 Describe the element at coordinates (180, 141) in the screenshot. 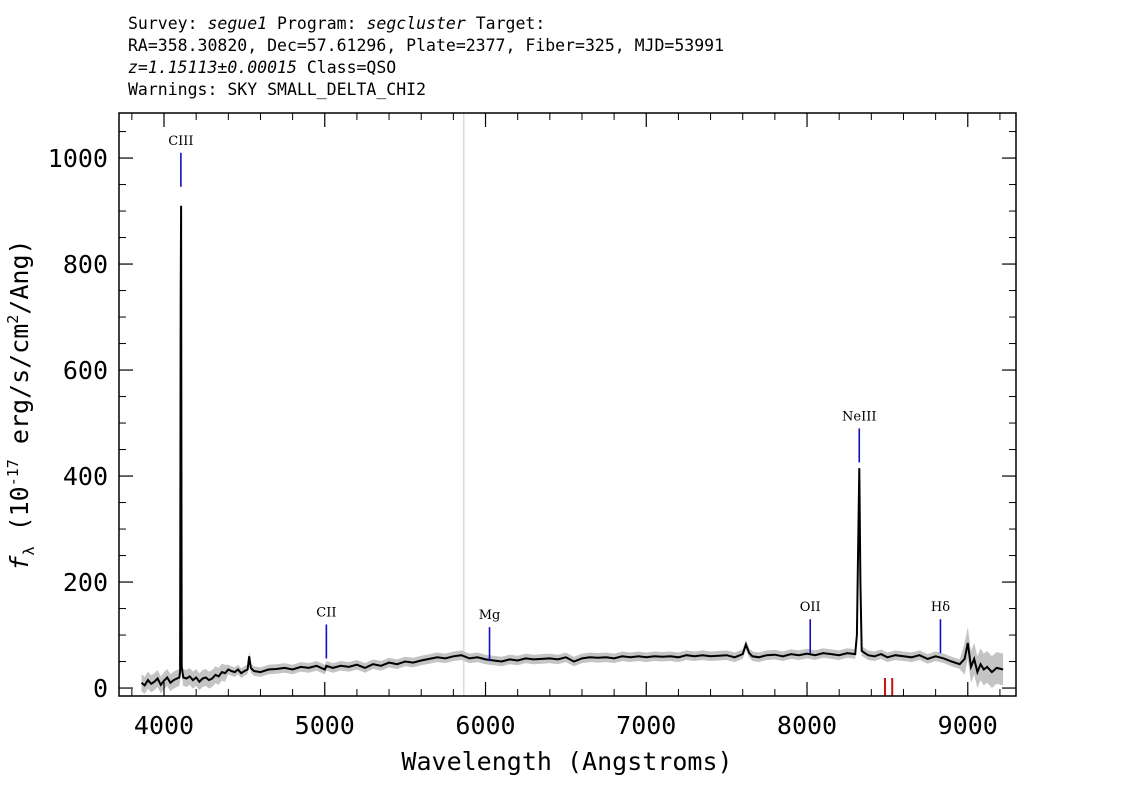

I see `emission-label-ciii: CIII` at that location.